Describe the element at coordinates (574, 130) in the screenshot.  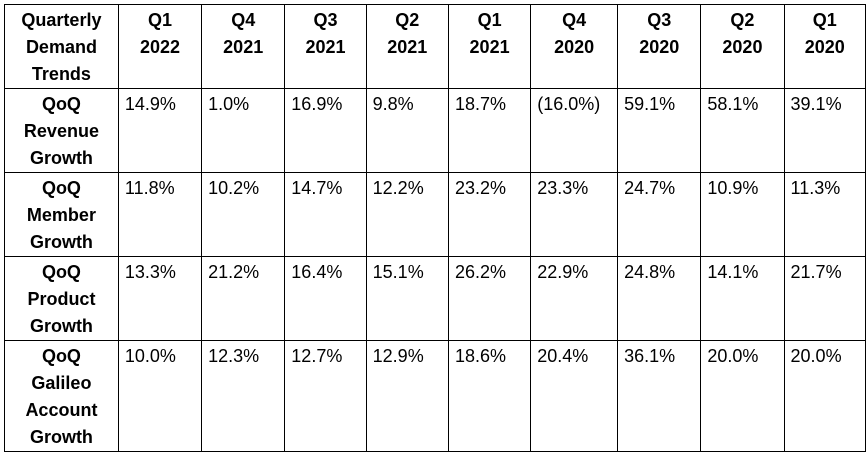
I see `table-cell: (16.0%)` at that location.